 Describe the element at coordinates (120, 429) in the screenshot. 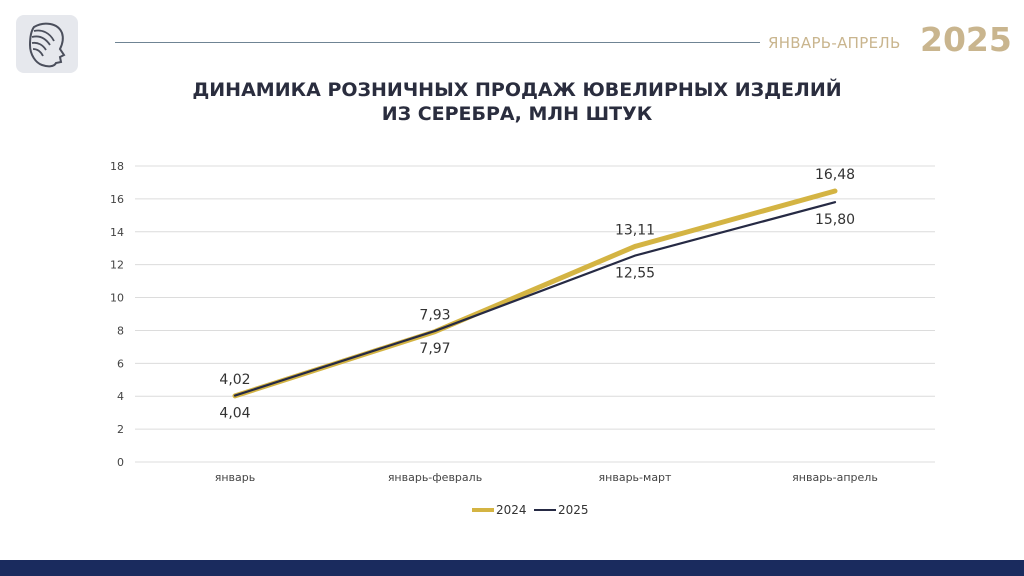

I see `y-tick-label: 2` at that location.